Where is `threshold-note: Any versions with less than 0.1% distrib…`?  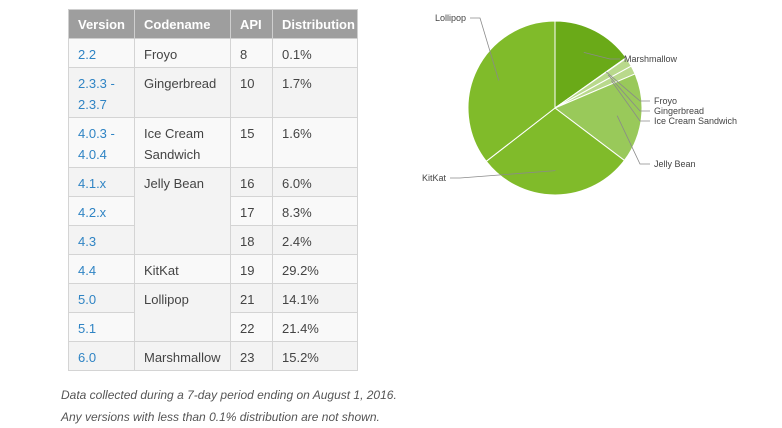 threshold-note: Any versions with less than 0.1% distrib… is located at coordinates (220, 417).